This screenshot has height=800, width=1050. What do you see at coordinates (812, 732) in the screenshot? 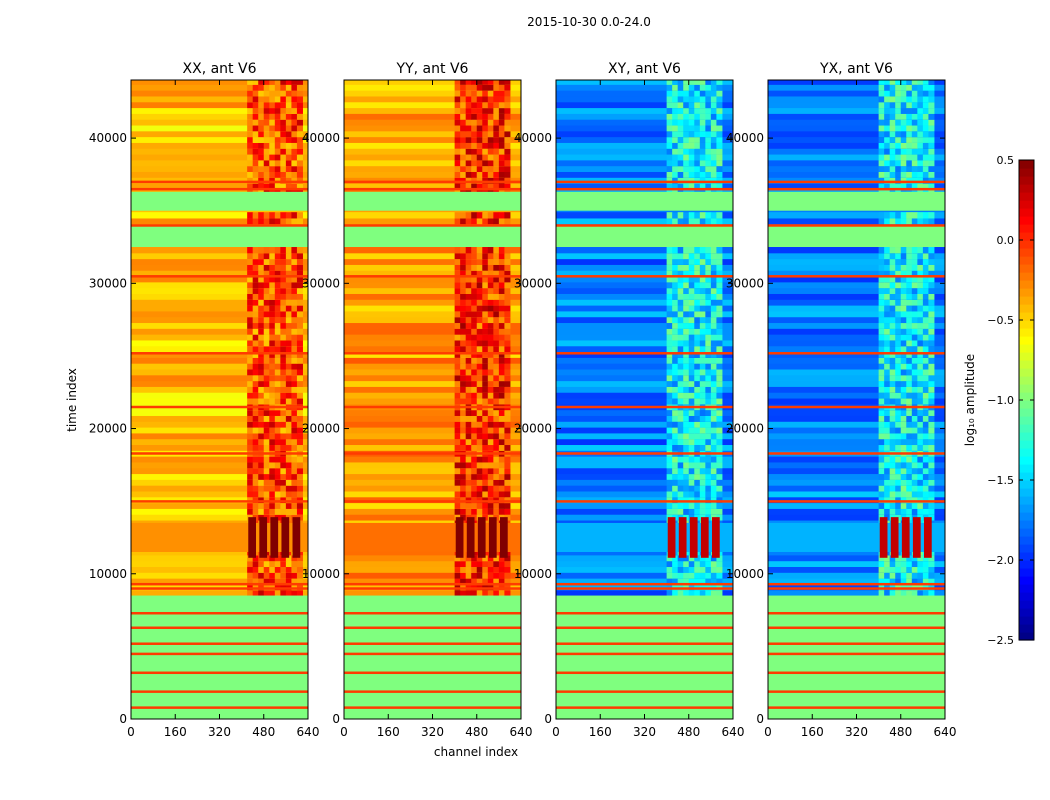
I see `x-tick-label: 160` at bounding box center [812, 732].